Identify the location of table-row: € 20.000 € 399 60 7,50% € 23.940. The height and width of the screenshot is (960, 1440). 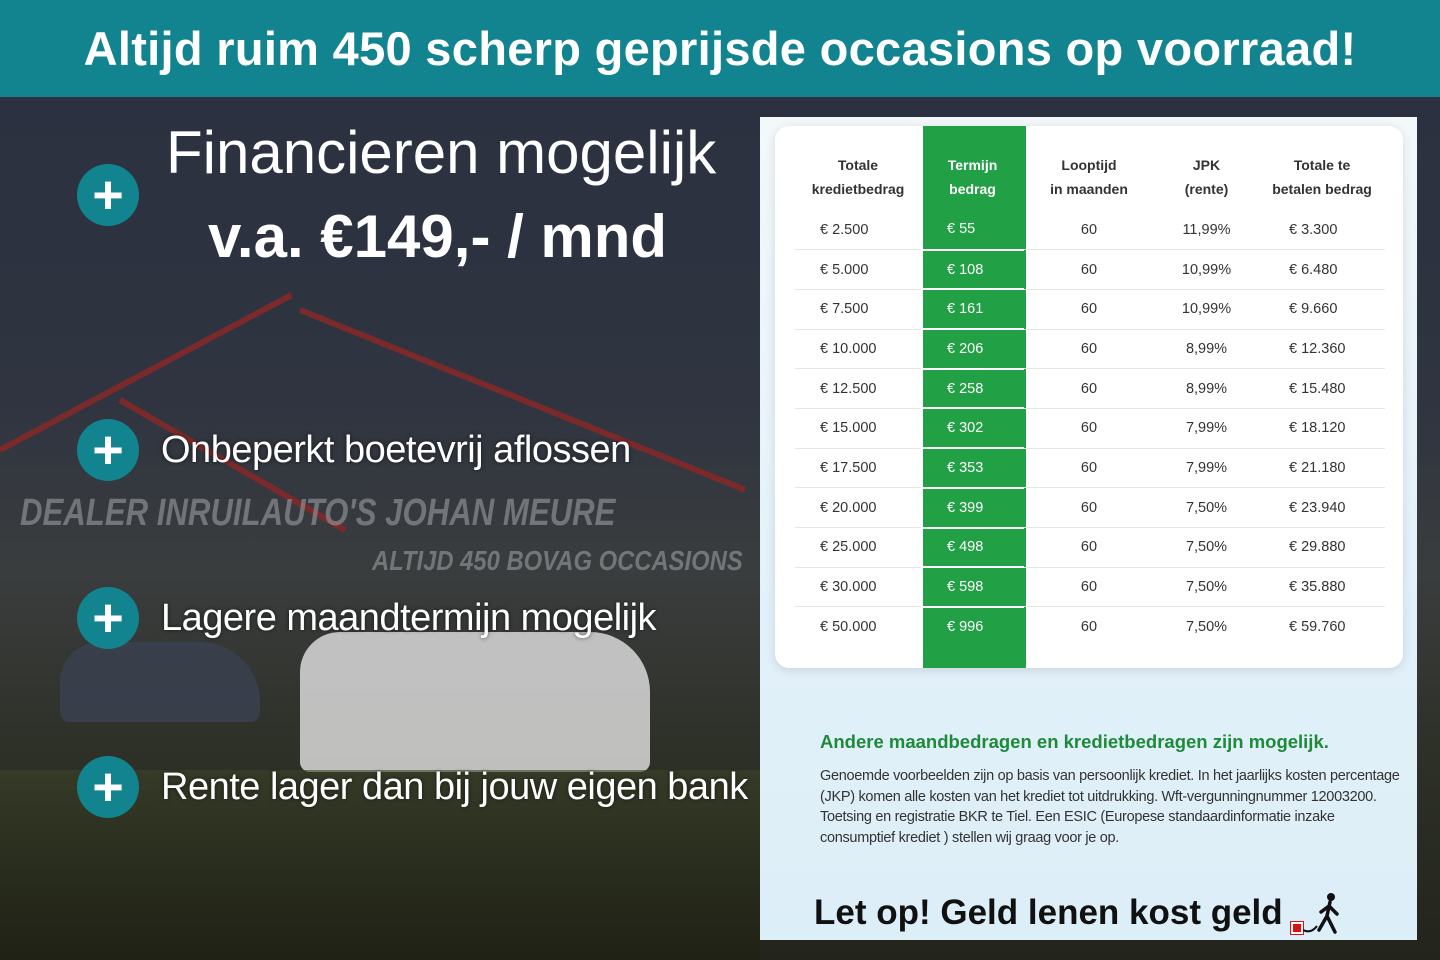
(1090, 508).